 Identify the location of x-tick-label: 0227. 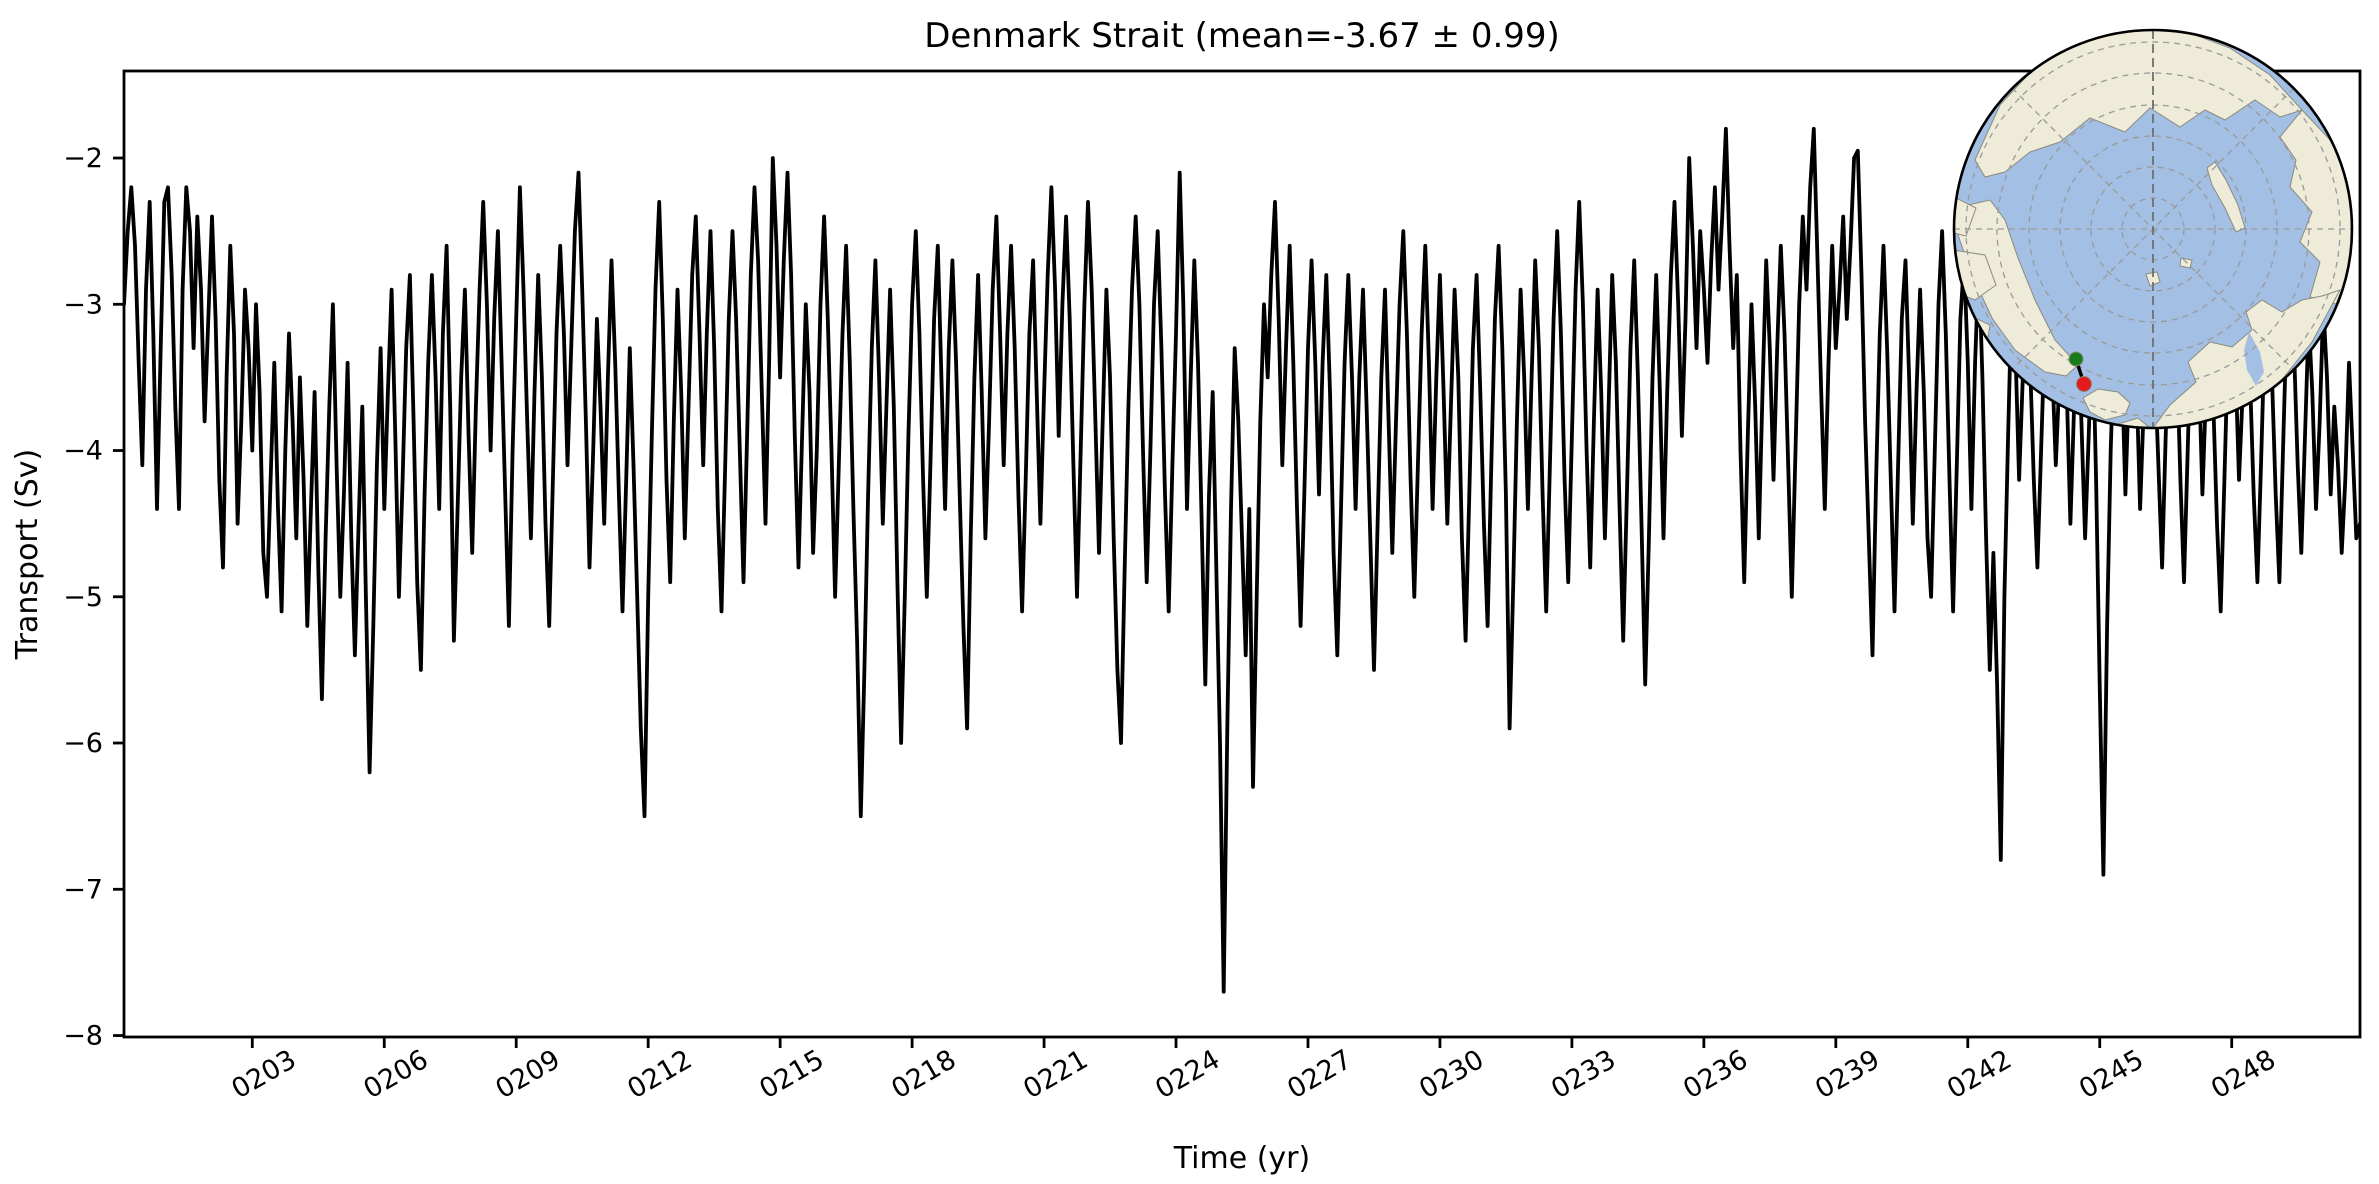
(1319, 1074).